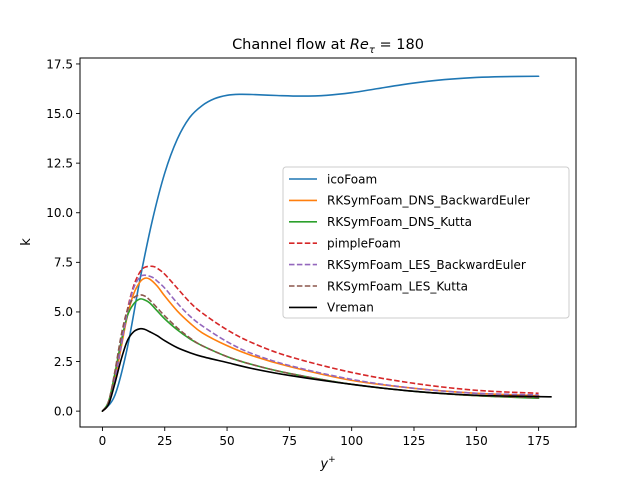 This screenshot has height=480, width=640. What do you see at coordinates (372, 50) in the screenshot?
I see `title-subscript: τ` at bounding box center [372, 50].